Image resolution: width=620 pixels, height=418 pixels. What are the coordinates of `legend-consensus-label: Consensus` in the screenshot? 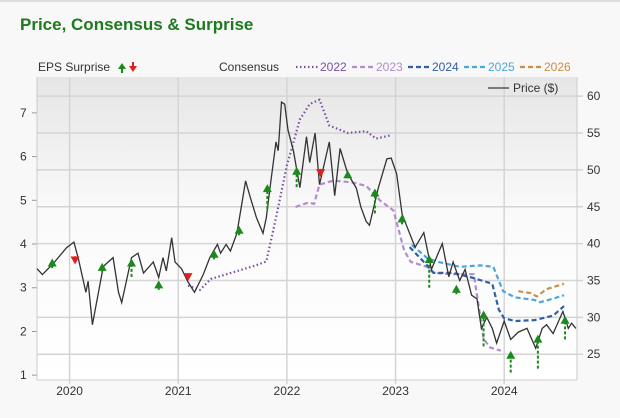 It's located at (249, 67).